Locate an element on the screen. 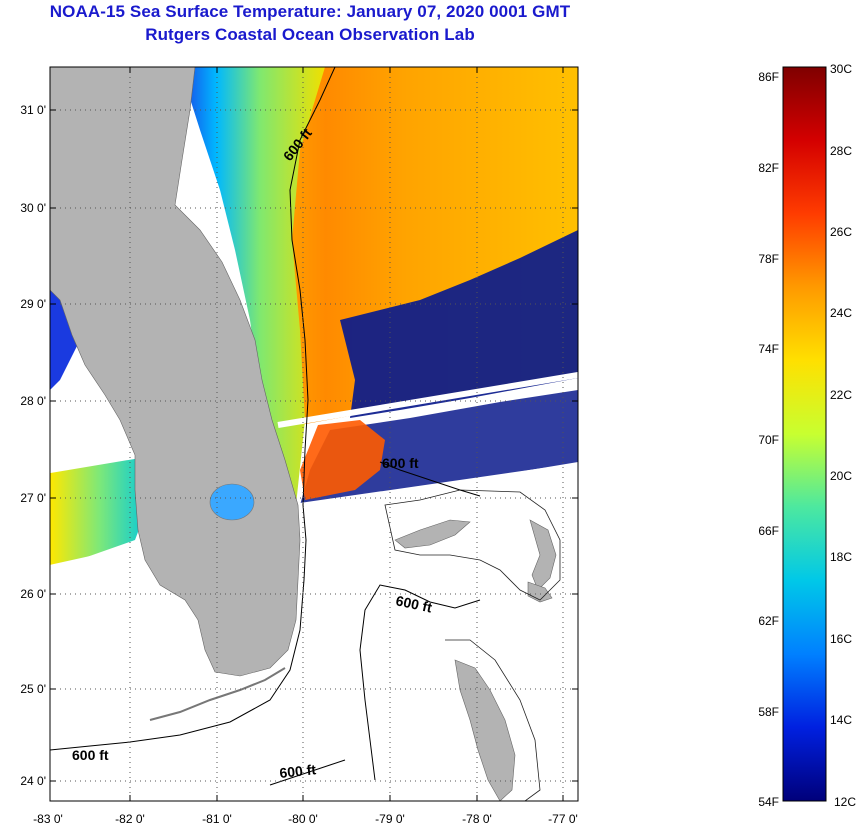 This screenshot has width=864, height=832. colorbar-f-label: 78F is located at coordinates (768, 259).